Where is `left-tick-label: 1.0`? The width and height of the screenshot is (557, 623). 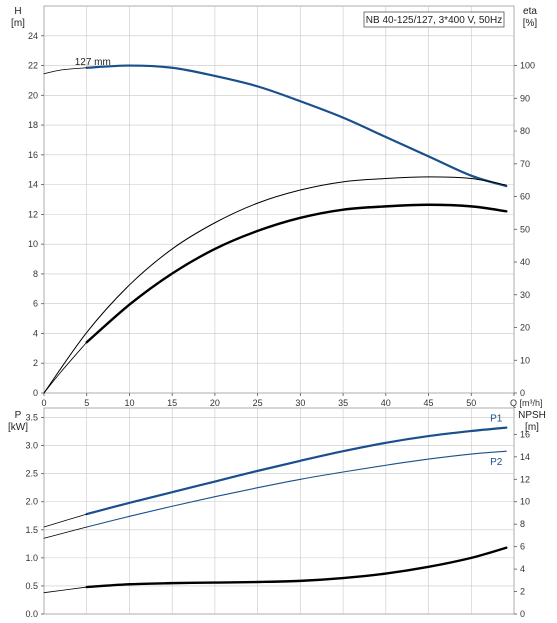 left-tick-label: 1.0 is located at coordinates (31, 558).